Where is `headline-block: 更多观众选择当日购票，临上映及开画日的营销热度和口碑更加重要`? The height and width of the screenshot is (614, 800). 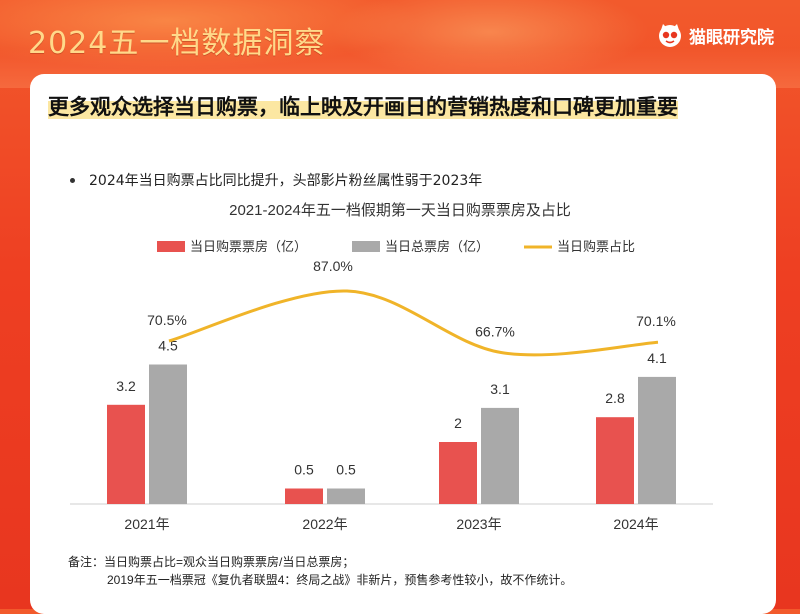
headline-block: 更多观众选择当日购票，临上映及开画日的营销热度和口碑更加重要 is located at coordinates (408, 107).